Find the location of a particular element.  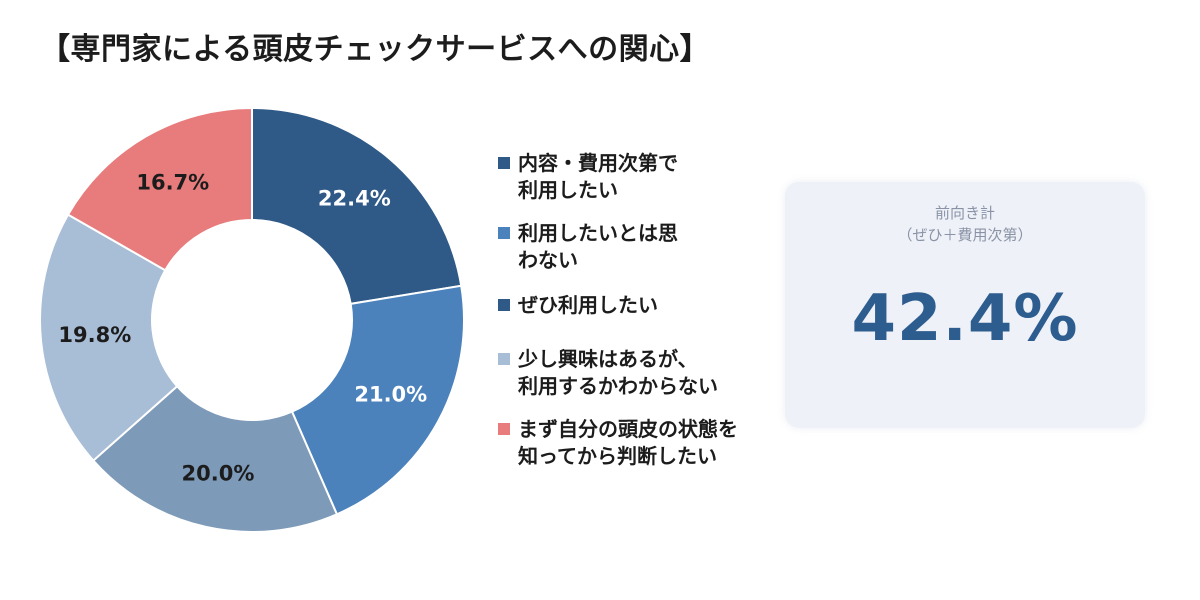

slice-label-3: 19.8% is located at coordinates (94, 335).